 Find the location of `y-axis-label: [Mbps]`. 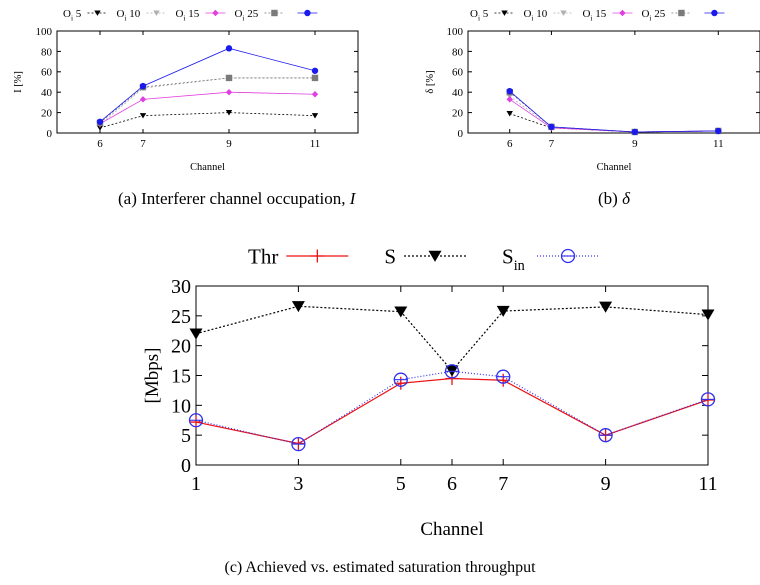

y-axis-label: [Mbps] is located at coordinates (152, 376).